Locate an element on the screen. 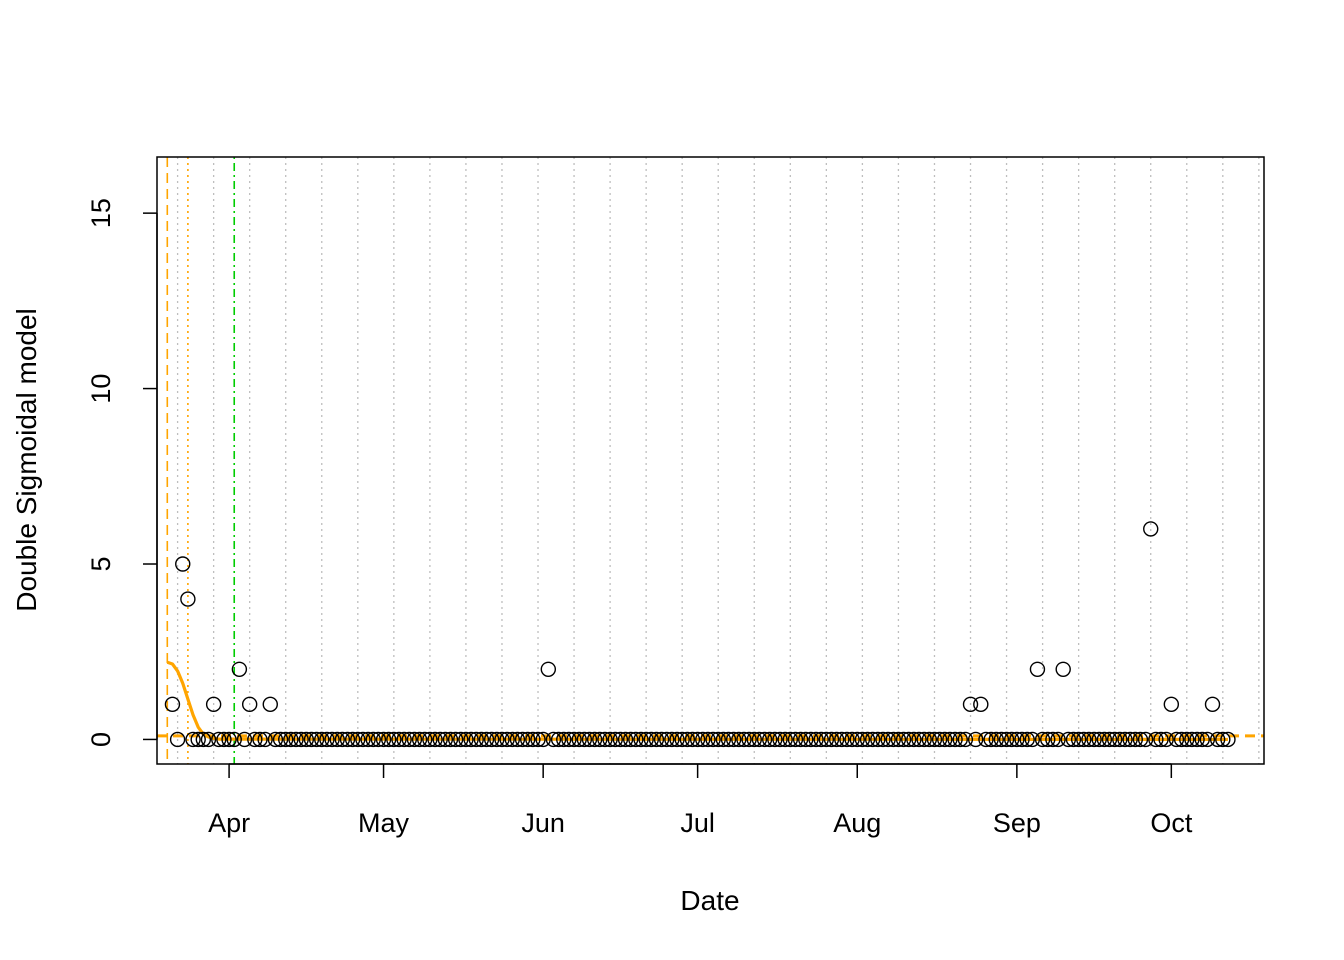  fit-curve-layer is located at coordinates (697, 701).